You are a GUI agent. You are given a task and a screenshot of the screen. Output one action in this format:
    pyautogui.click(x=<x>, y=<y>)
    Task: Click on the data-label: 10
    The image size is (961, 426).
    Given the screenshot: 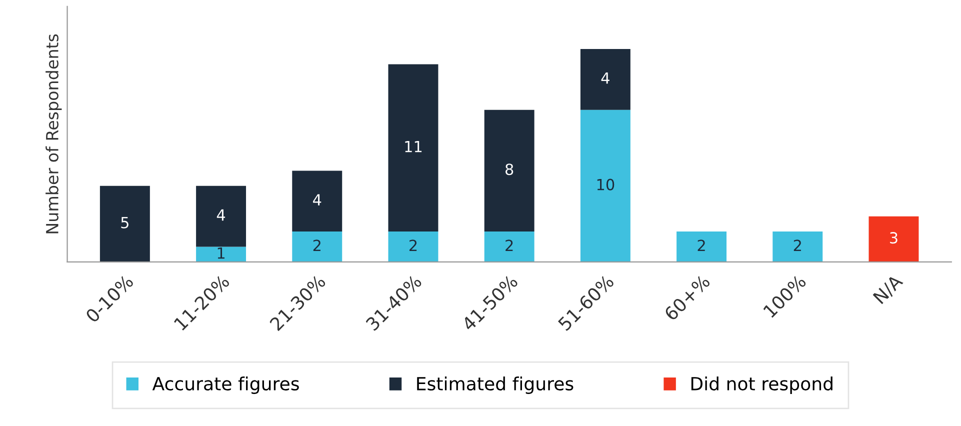 What is the action you would take?
    pyautogui.click(x=605, y=184)
    